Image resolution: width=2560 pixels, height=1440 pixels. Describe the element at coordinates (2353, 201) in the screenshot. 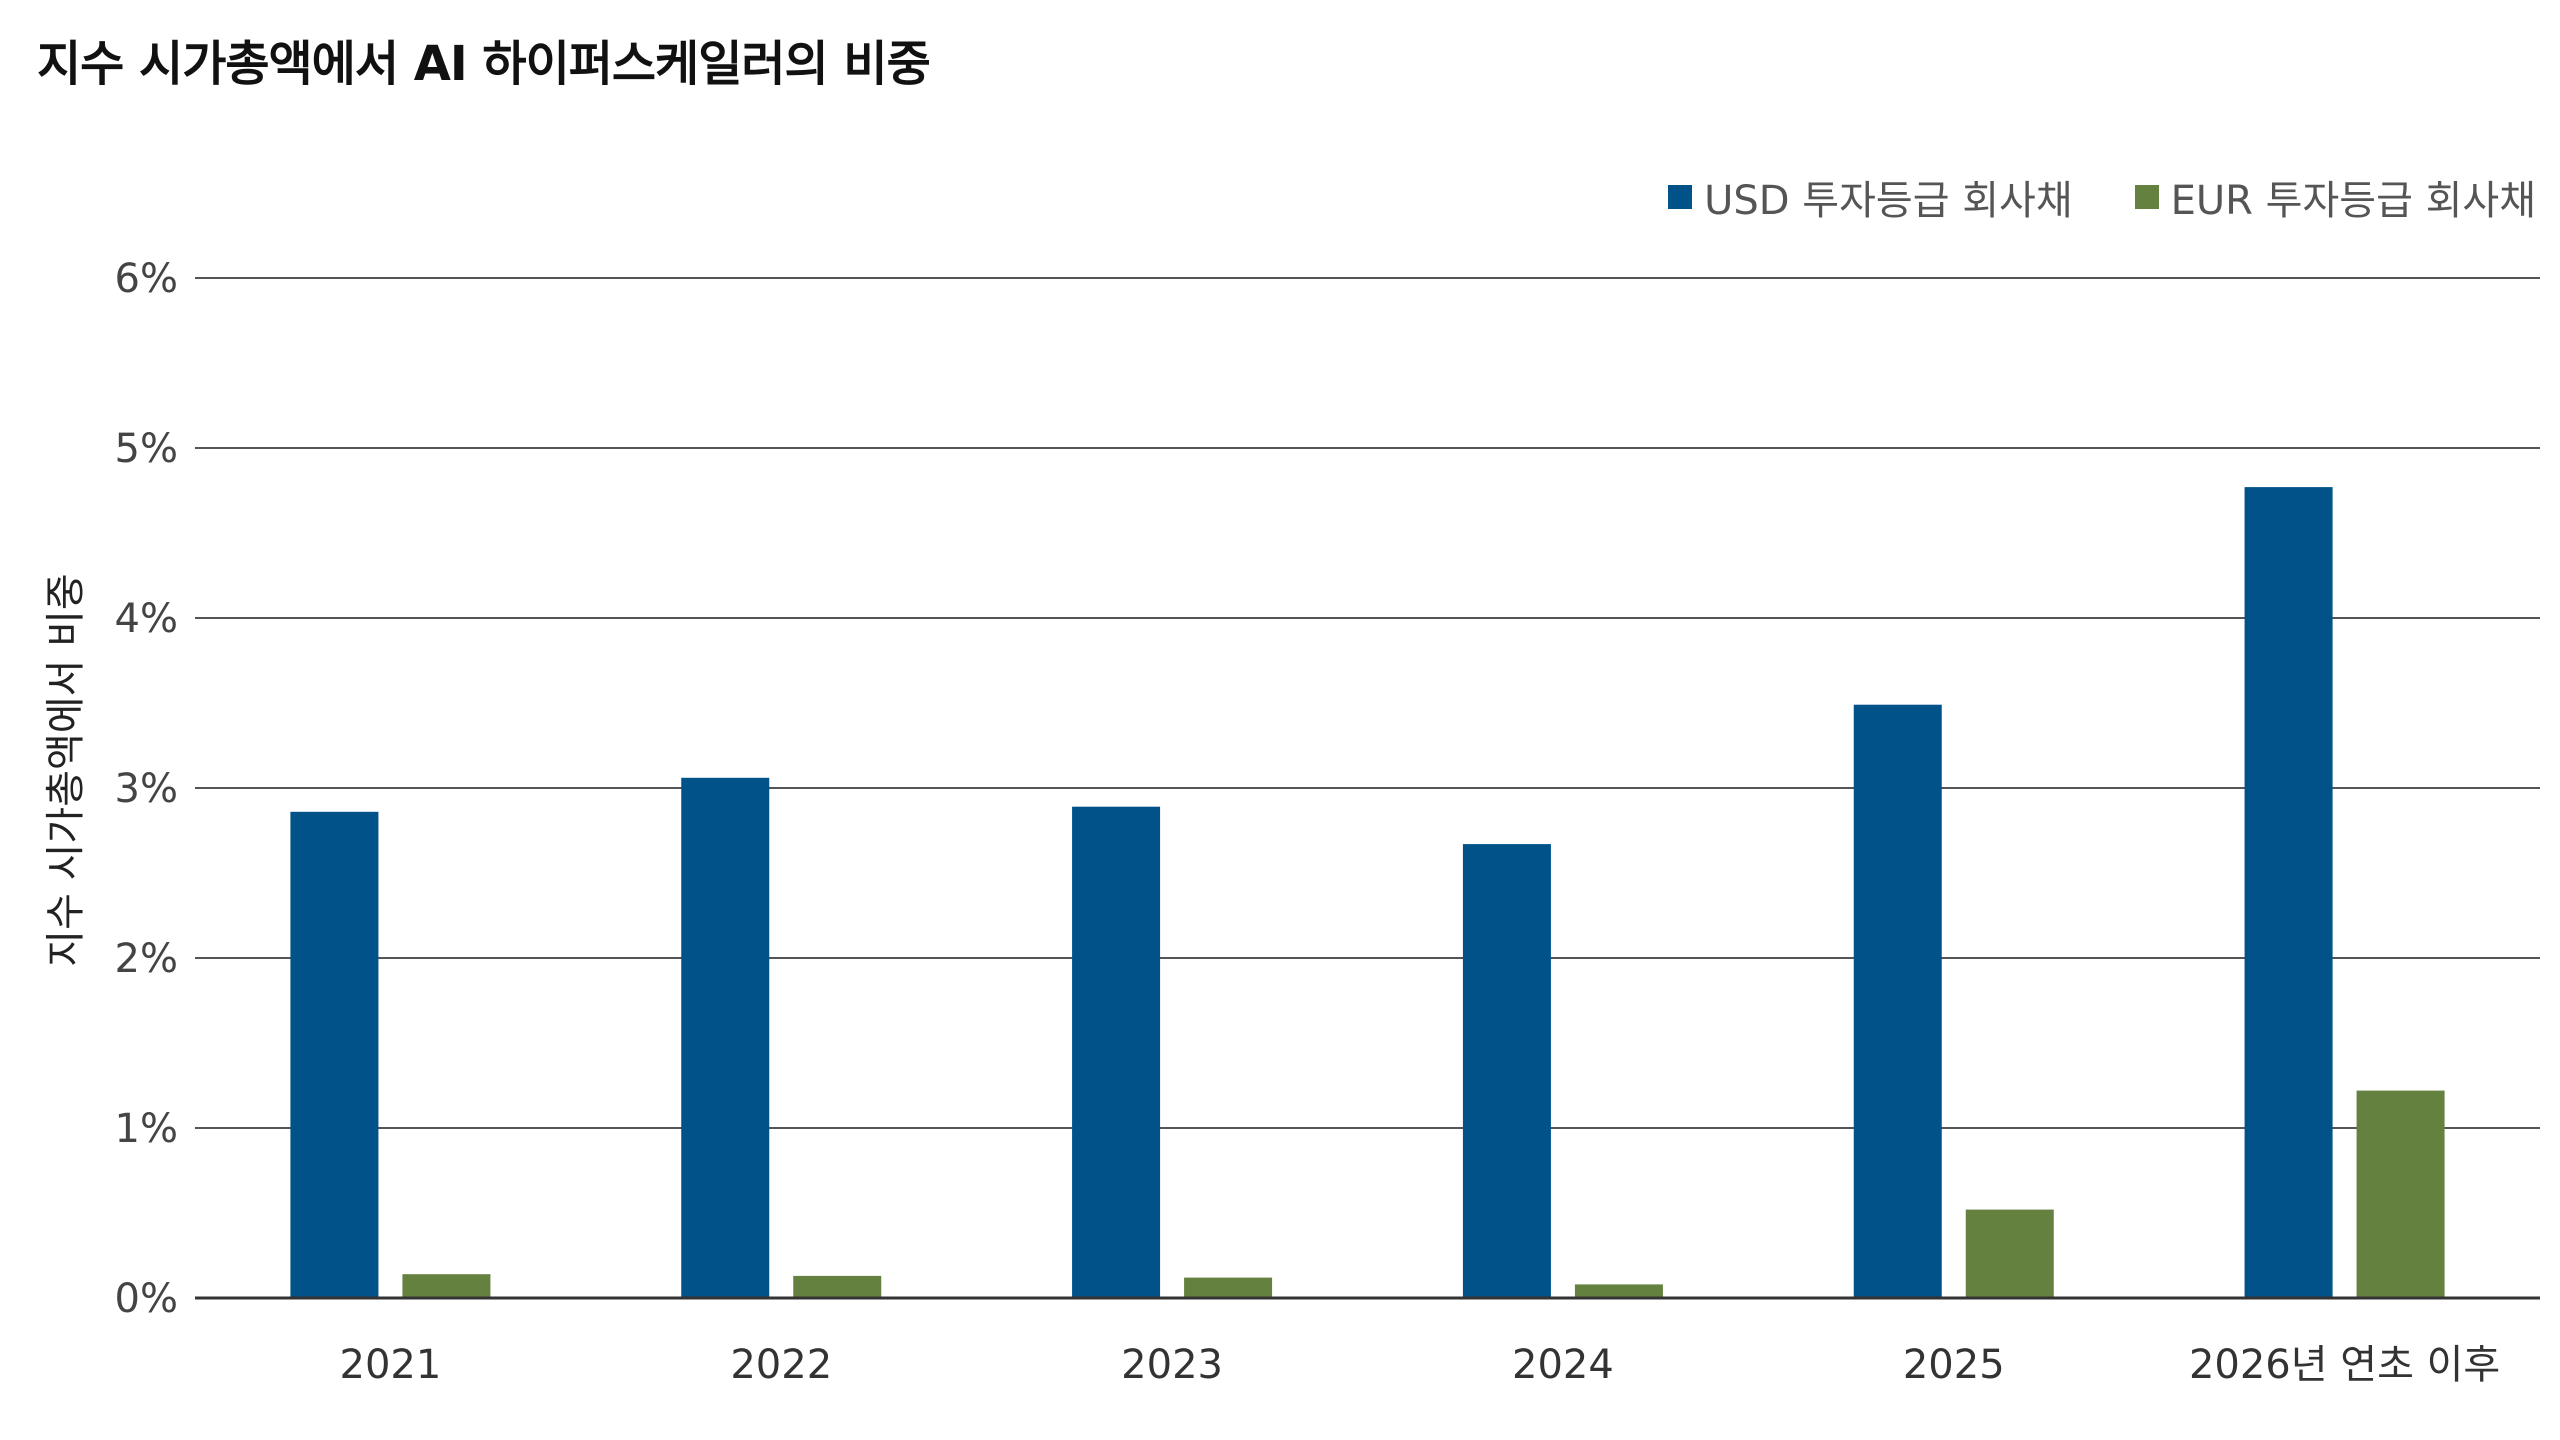

I see `legend-label-eur: EUR 투자등급 회사채` at that location.